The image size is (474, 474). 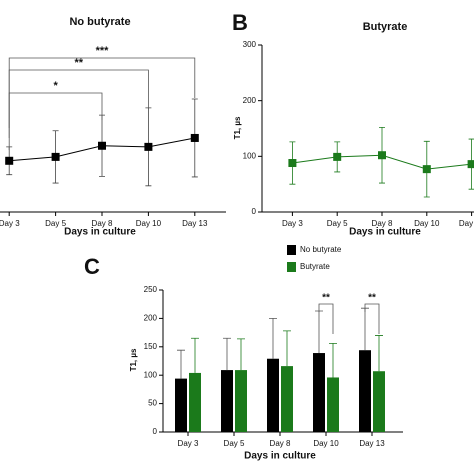 What do you see at coordinates (240, 22) in the screenshot?
I see `panel-letter: B` at bounding box center [240, 22].